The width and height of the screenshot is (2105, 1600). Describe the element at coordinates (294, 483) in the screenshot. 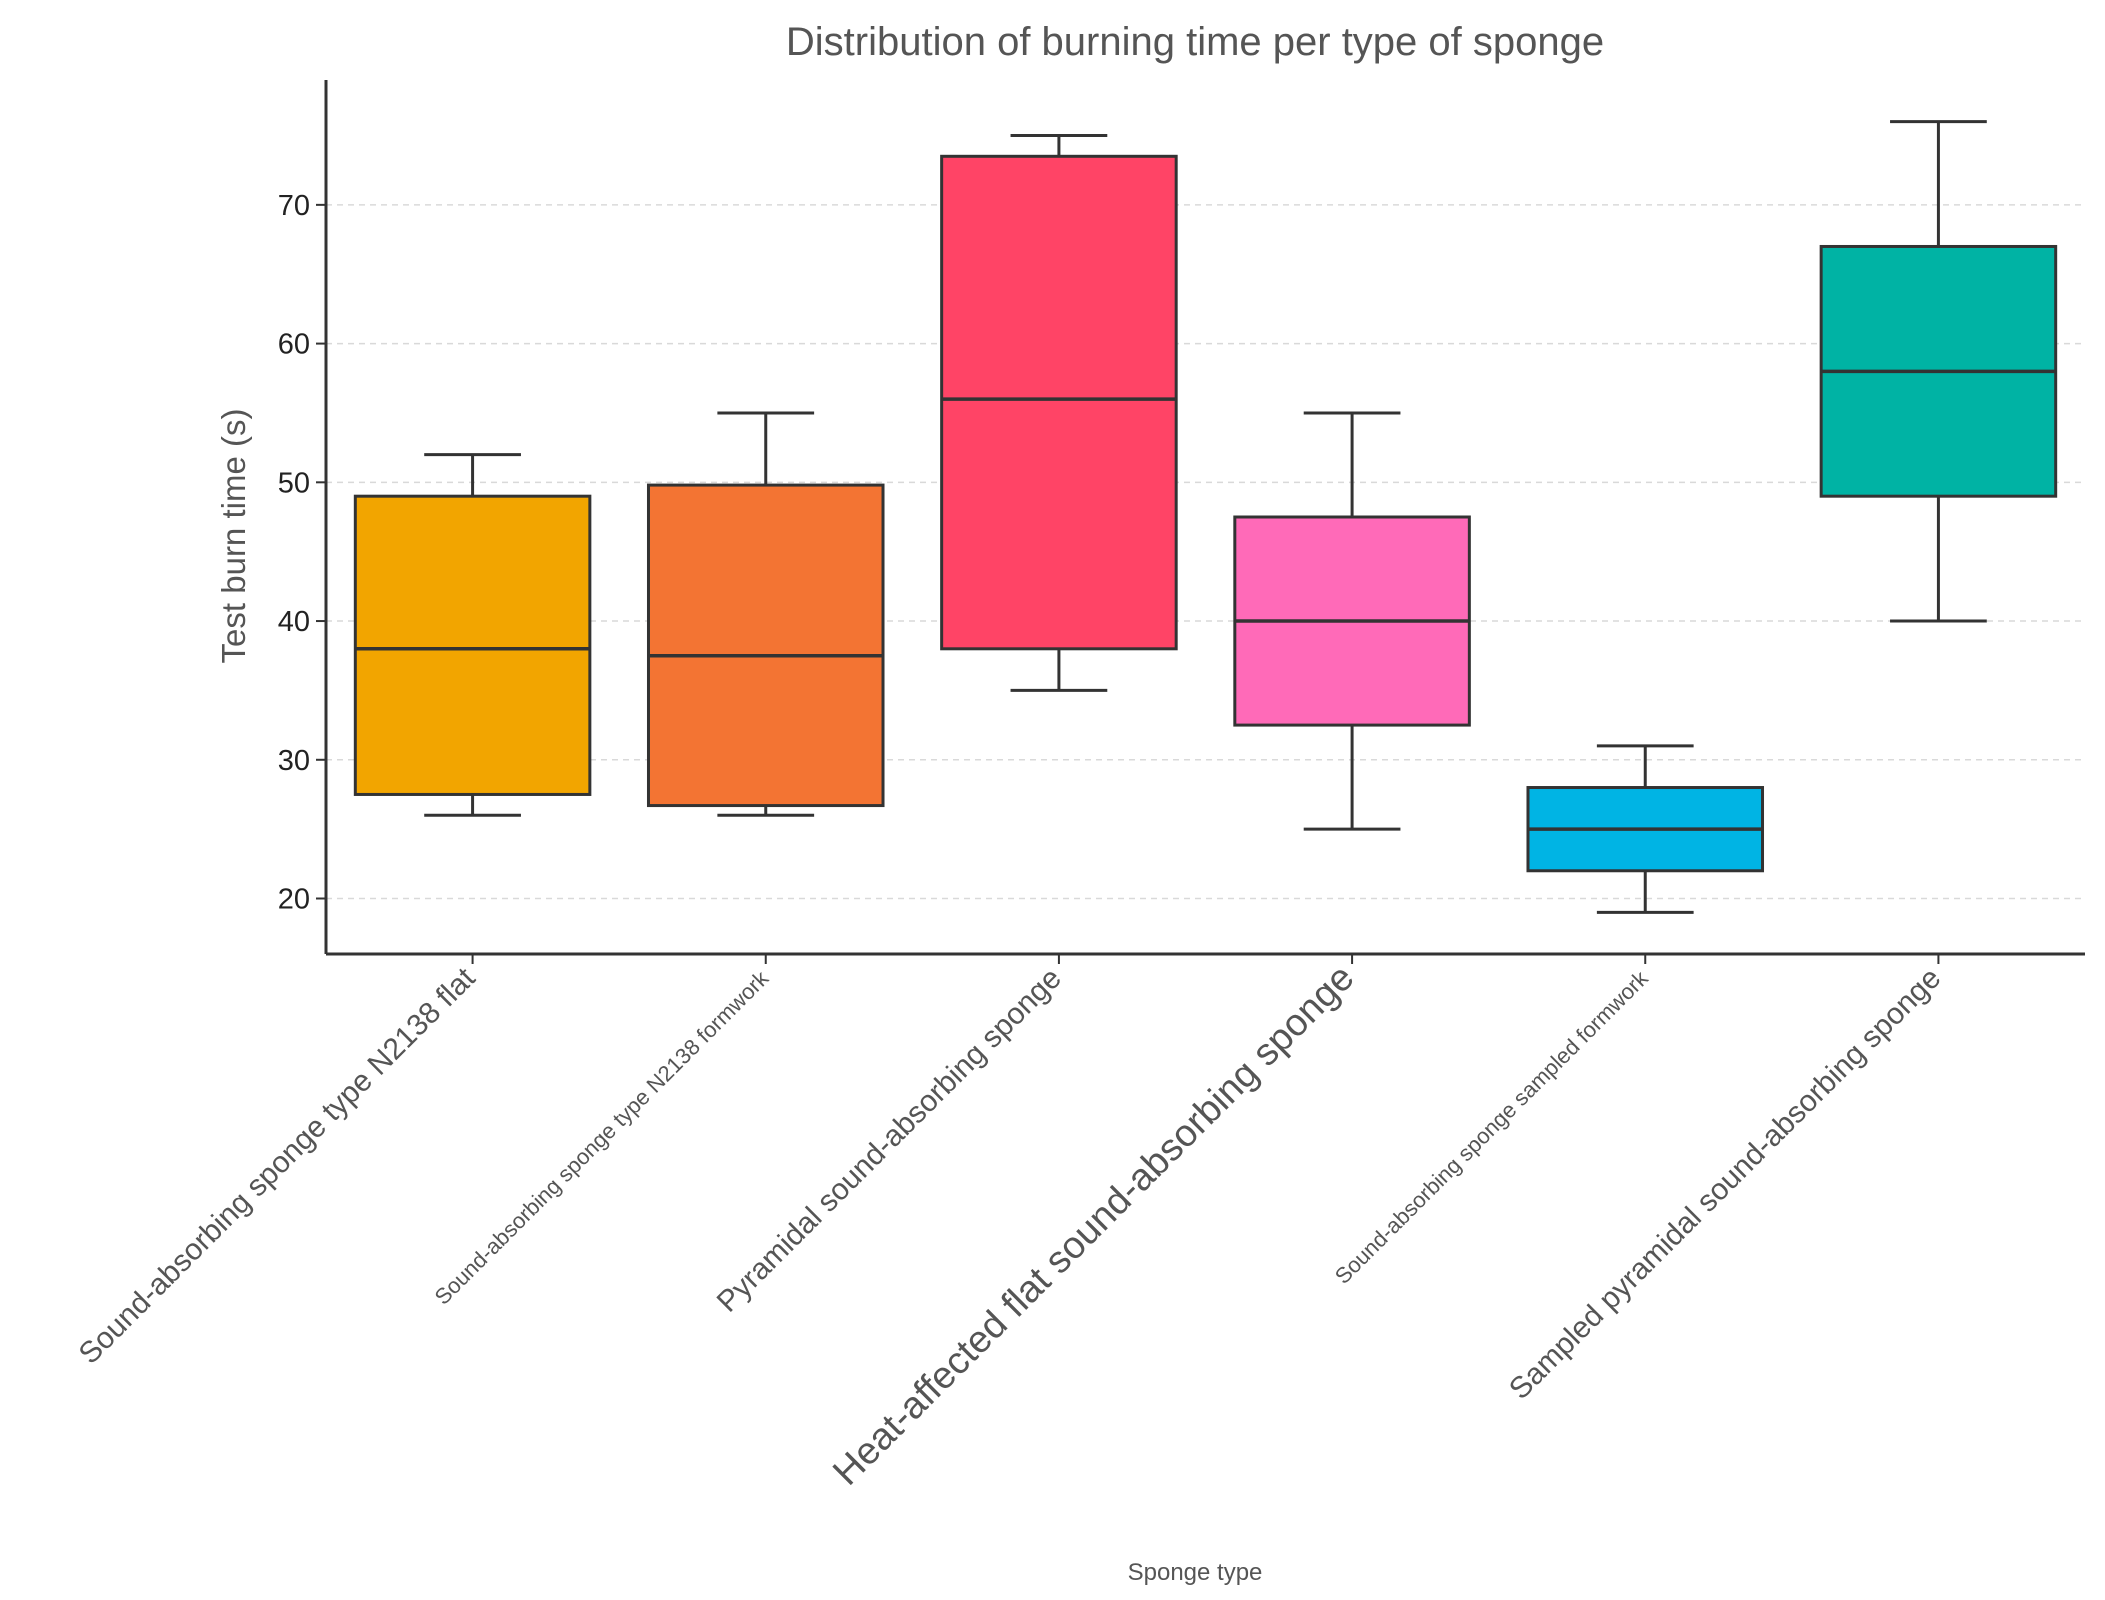

I see `y-tick-label-50: 50` at that location.